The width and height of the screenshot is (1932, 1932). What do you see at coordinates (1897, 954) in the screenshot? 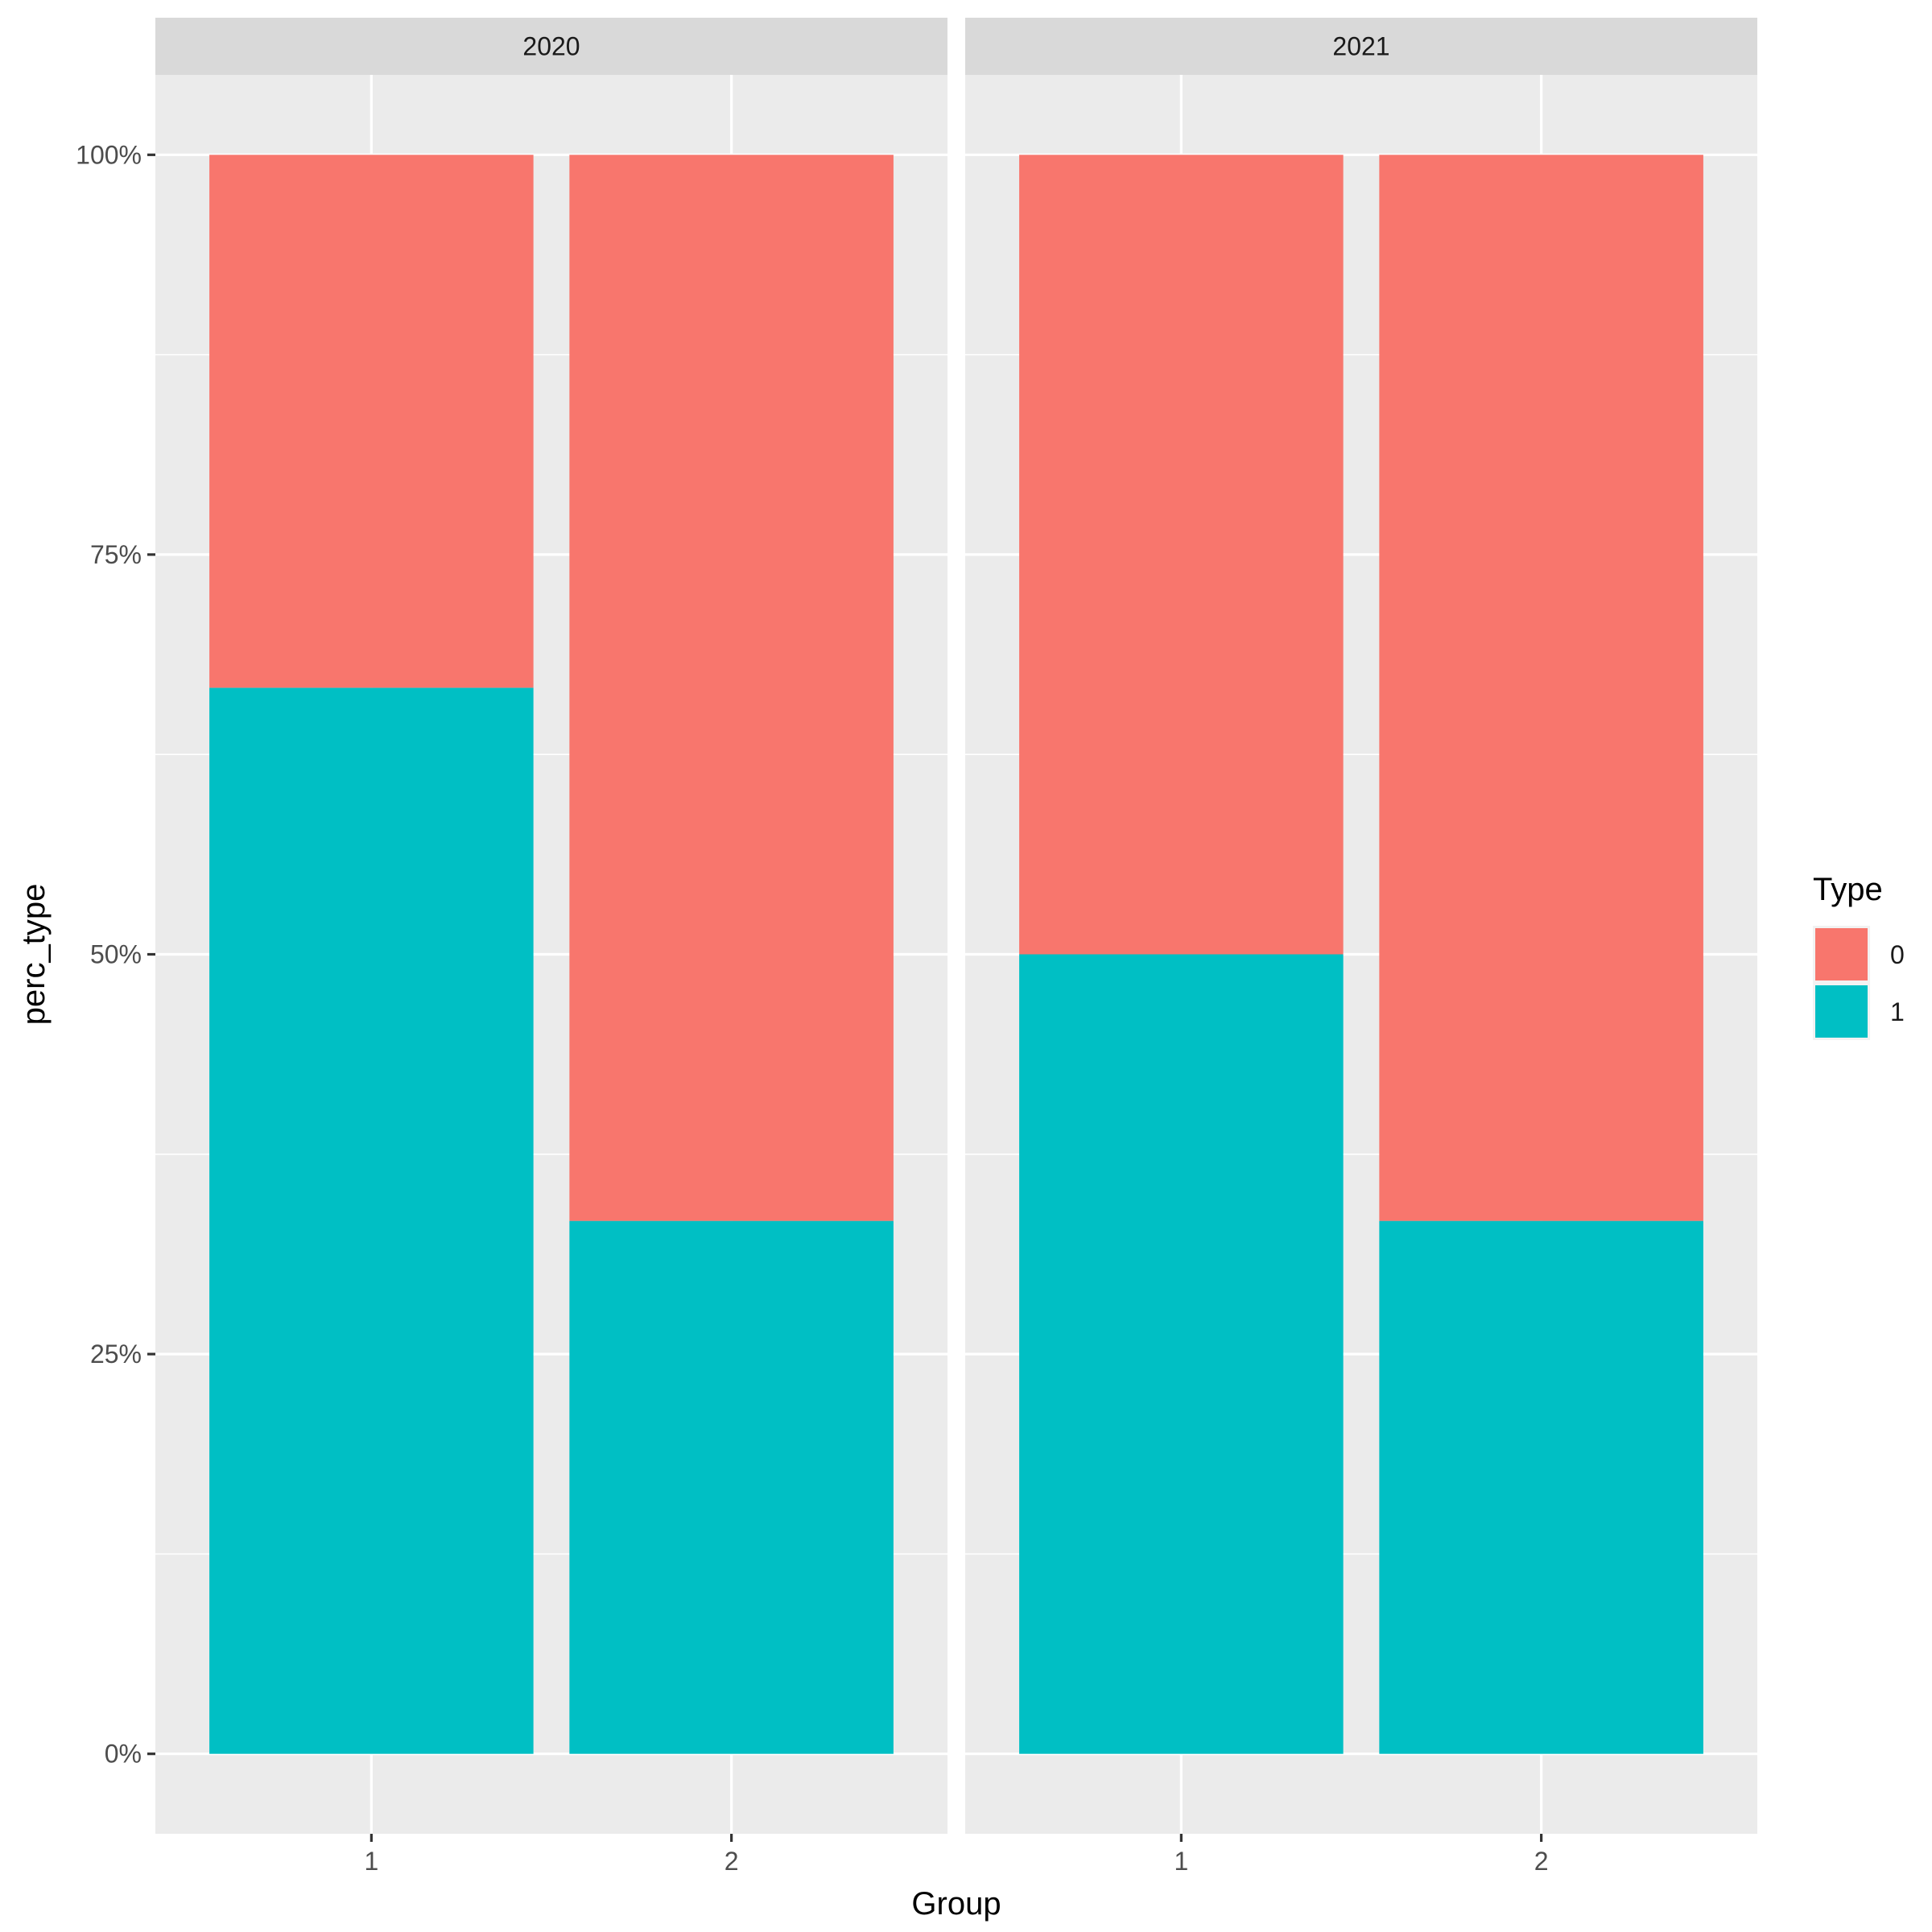
I see `legend-label: 0` at bounding box center [1897, 954].